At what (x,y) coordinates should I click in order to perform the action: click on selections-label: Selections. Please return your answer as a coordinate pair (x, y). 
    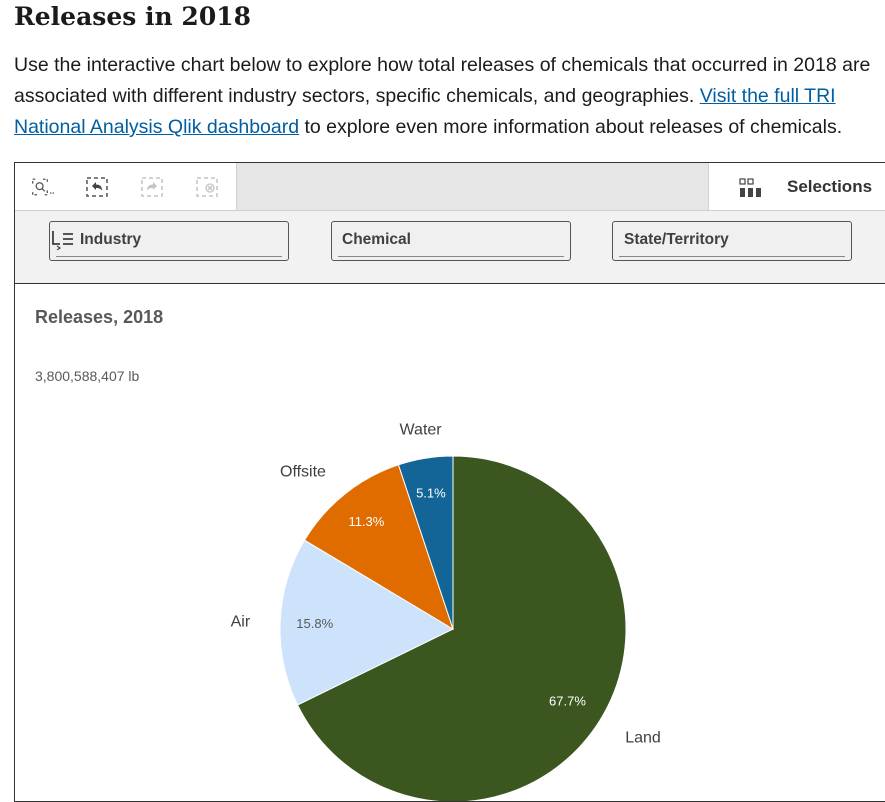
    Looking at the image, I should click on (830, 186).